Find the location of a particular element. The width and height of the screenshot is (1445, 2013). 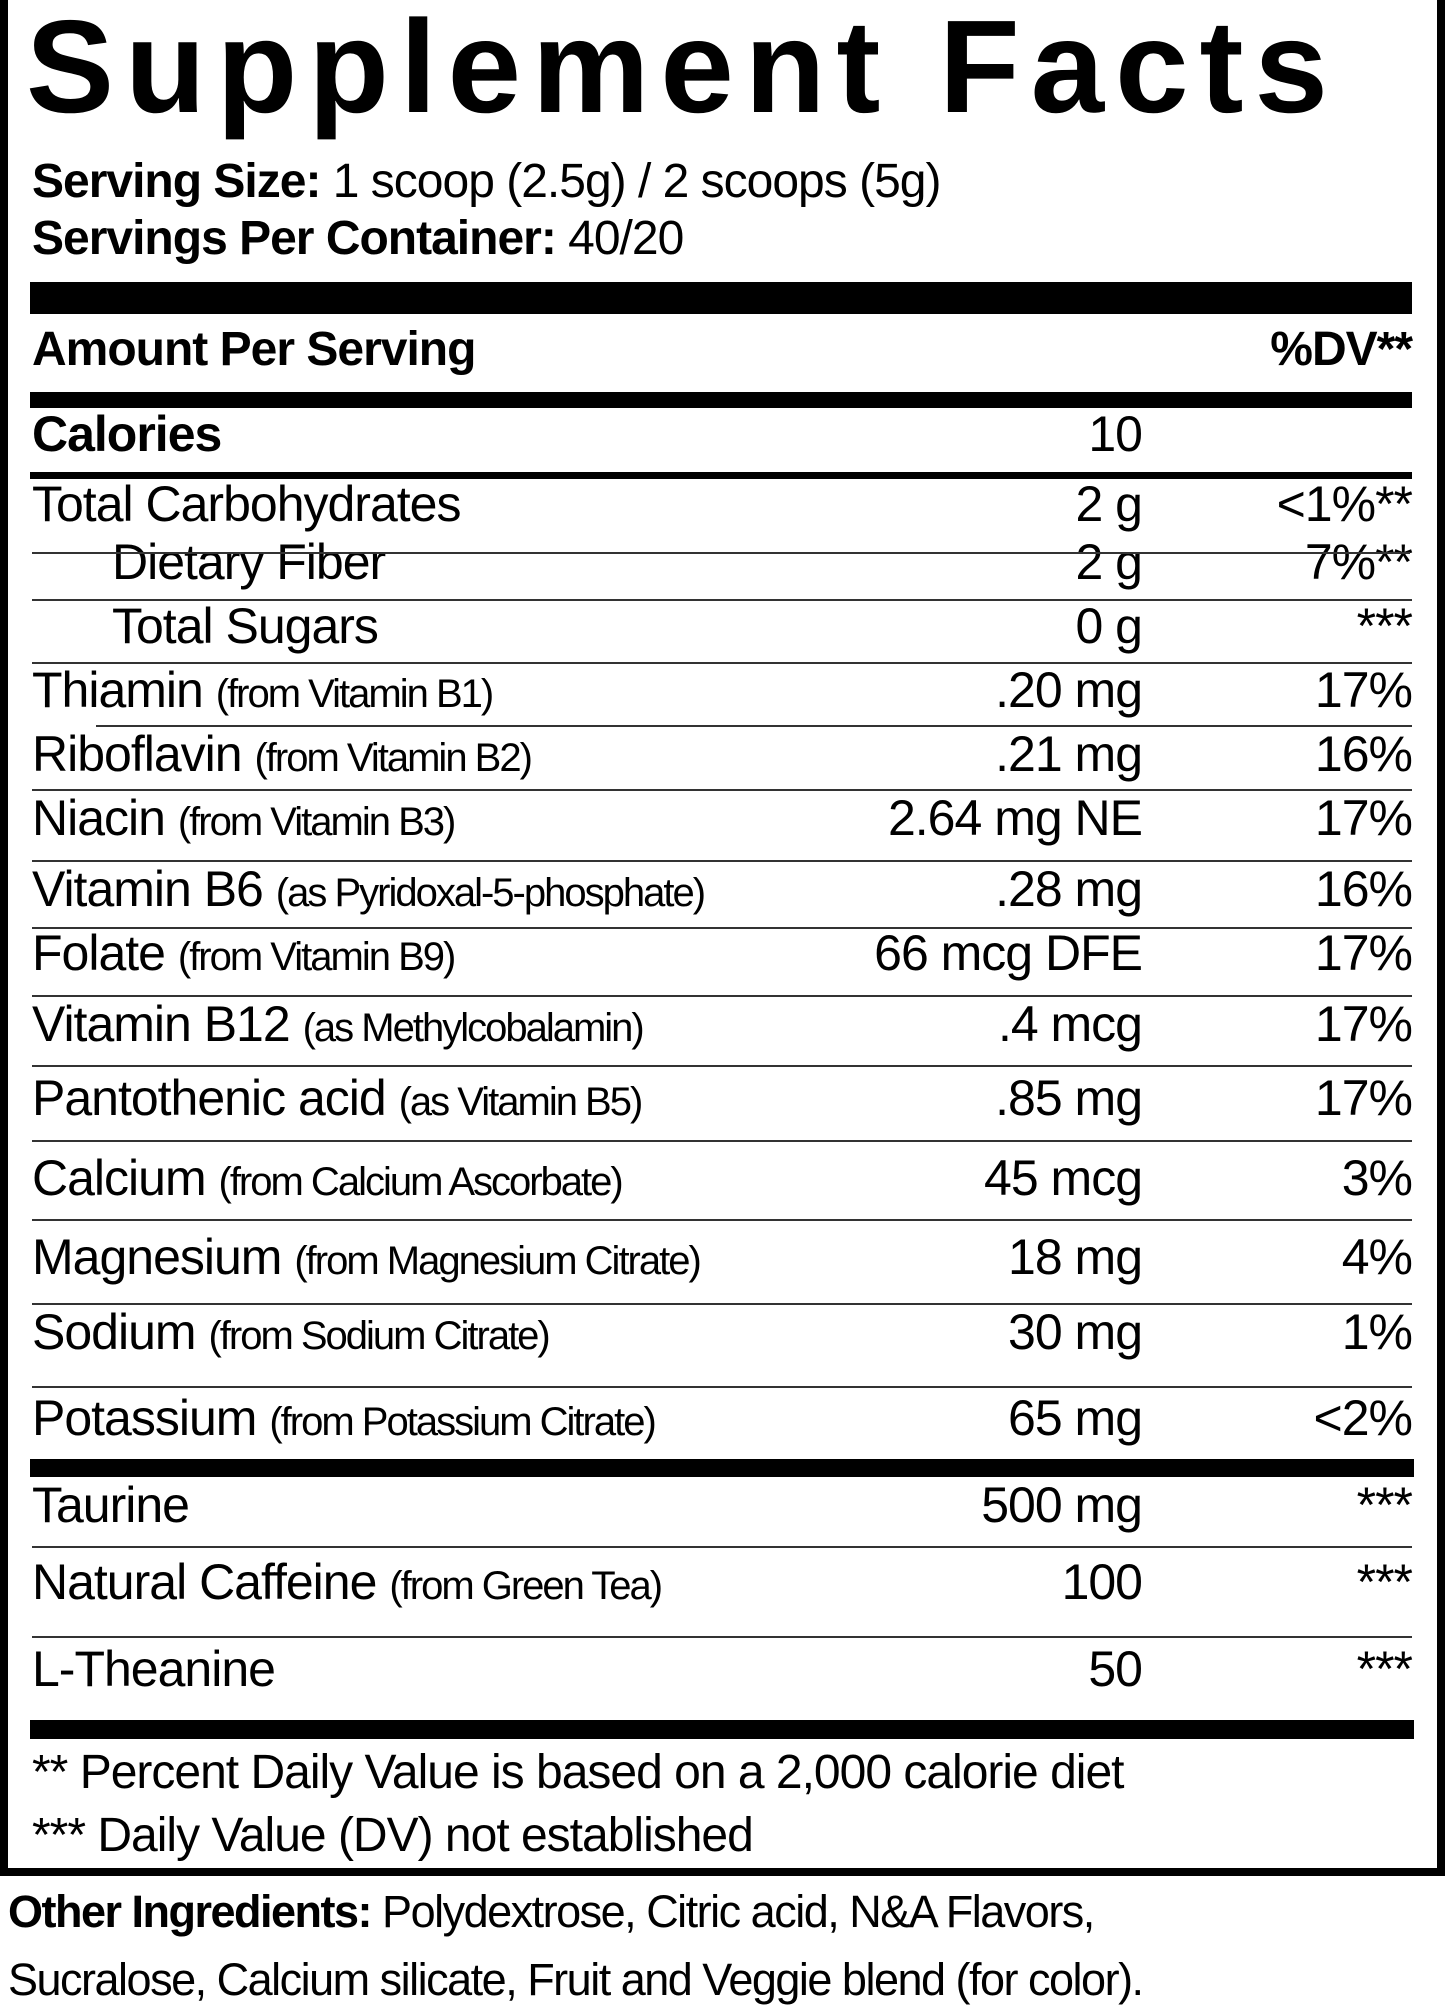

nutrient-row: Calcium (from Calcium Ascorbate) 45 mcg 3% is located at coordinates (722, 1178).